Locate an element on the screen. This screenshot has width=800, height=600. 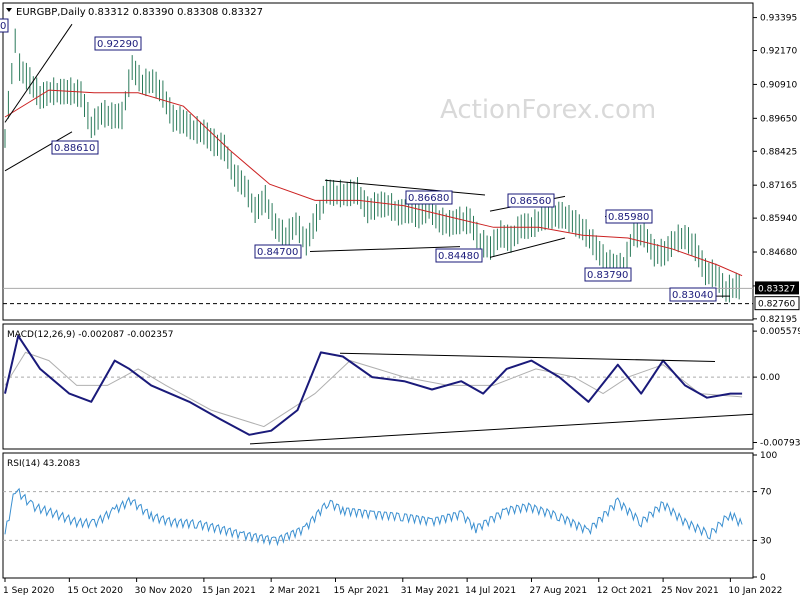
price-y-tick-label: 0.85940 is located at coordinates (778, 219).